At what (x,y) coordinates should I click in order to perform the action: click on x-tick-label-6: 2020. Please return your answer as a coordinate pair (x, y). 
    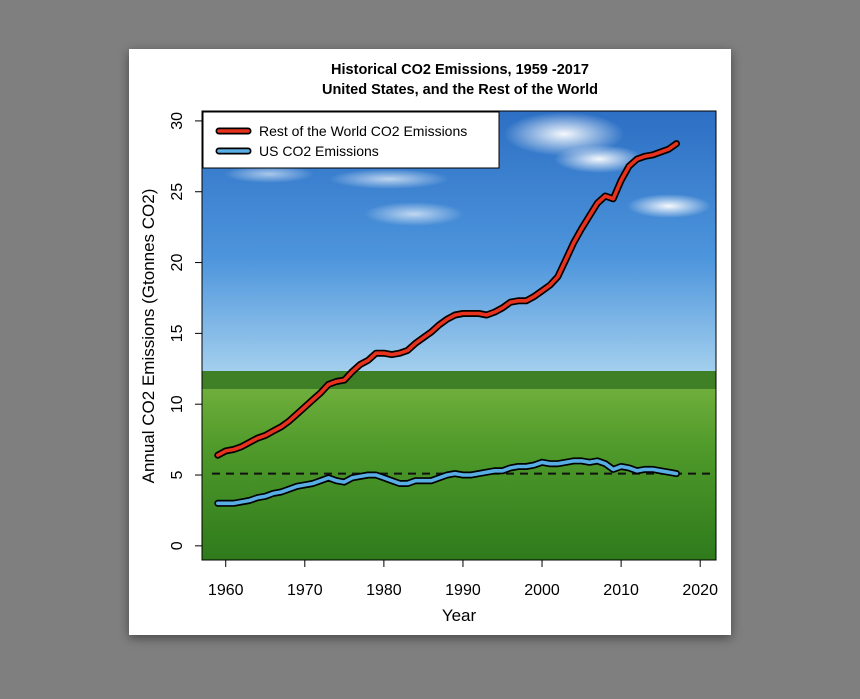
    Looking at the image, I should click on (700, 590).